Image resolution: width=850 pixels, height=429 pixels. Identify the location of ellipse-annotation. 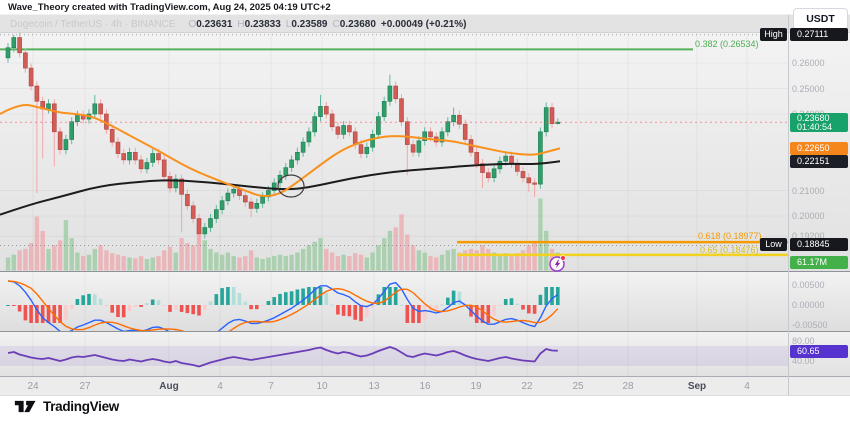
(291, 186).